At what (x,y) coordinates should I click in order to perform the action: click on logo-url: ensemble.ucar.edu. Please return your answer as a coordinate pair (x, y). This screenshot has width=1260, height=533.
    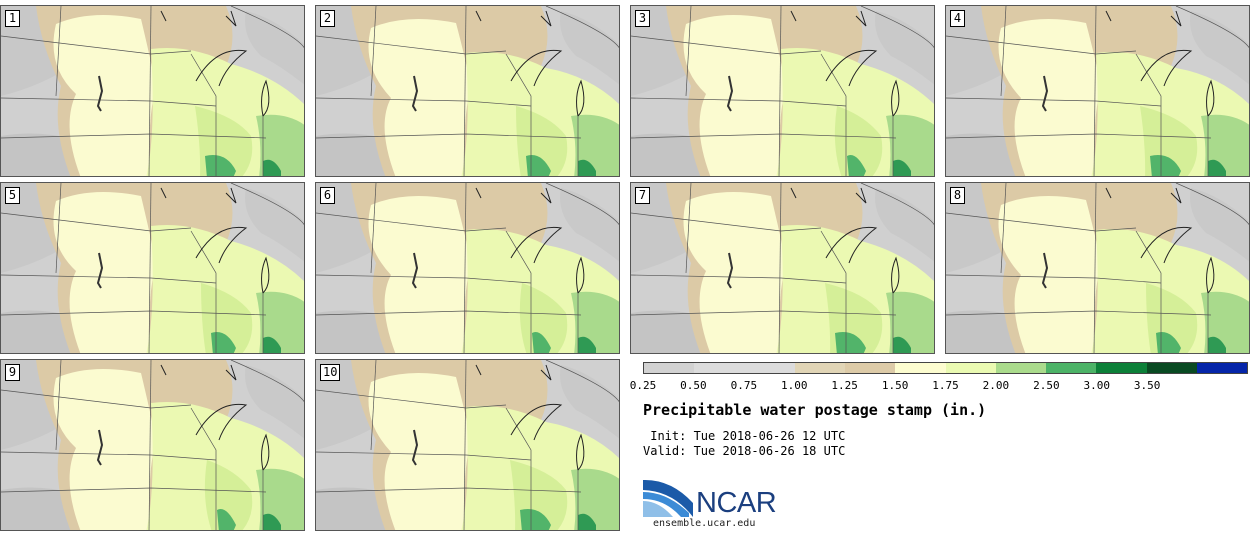
    Looking at the image, I should click on (704, 523).